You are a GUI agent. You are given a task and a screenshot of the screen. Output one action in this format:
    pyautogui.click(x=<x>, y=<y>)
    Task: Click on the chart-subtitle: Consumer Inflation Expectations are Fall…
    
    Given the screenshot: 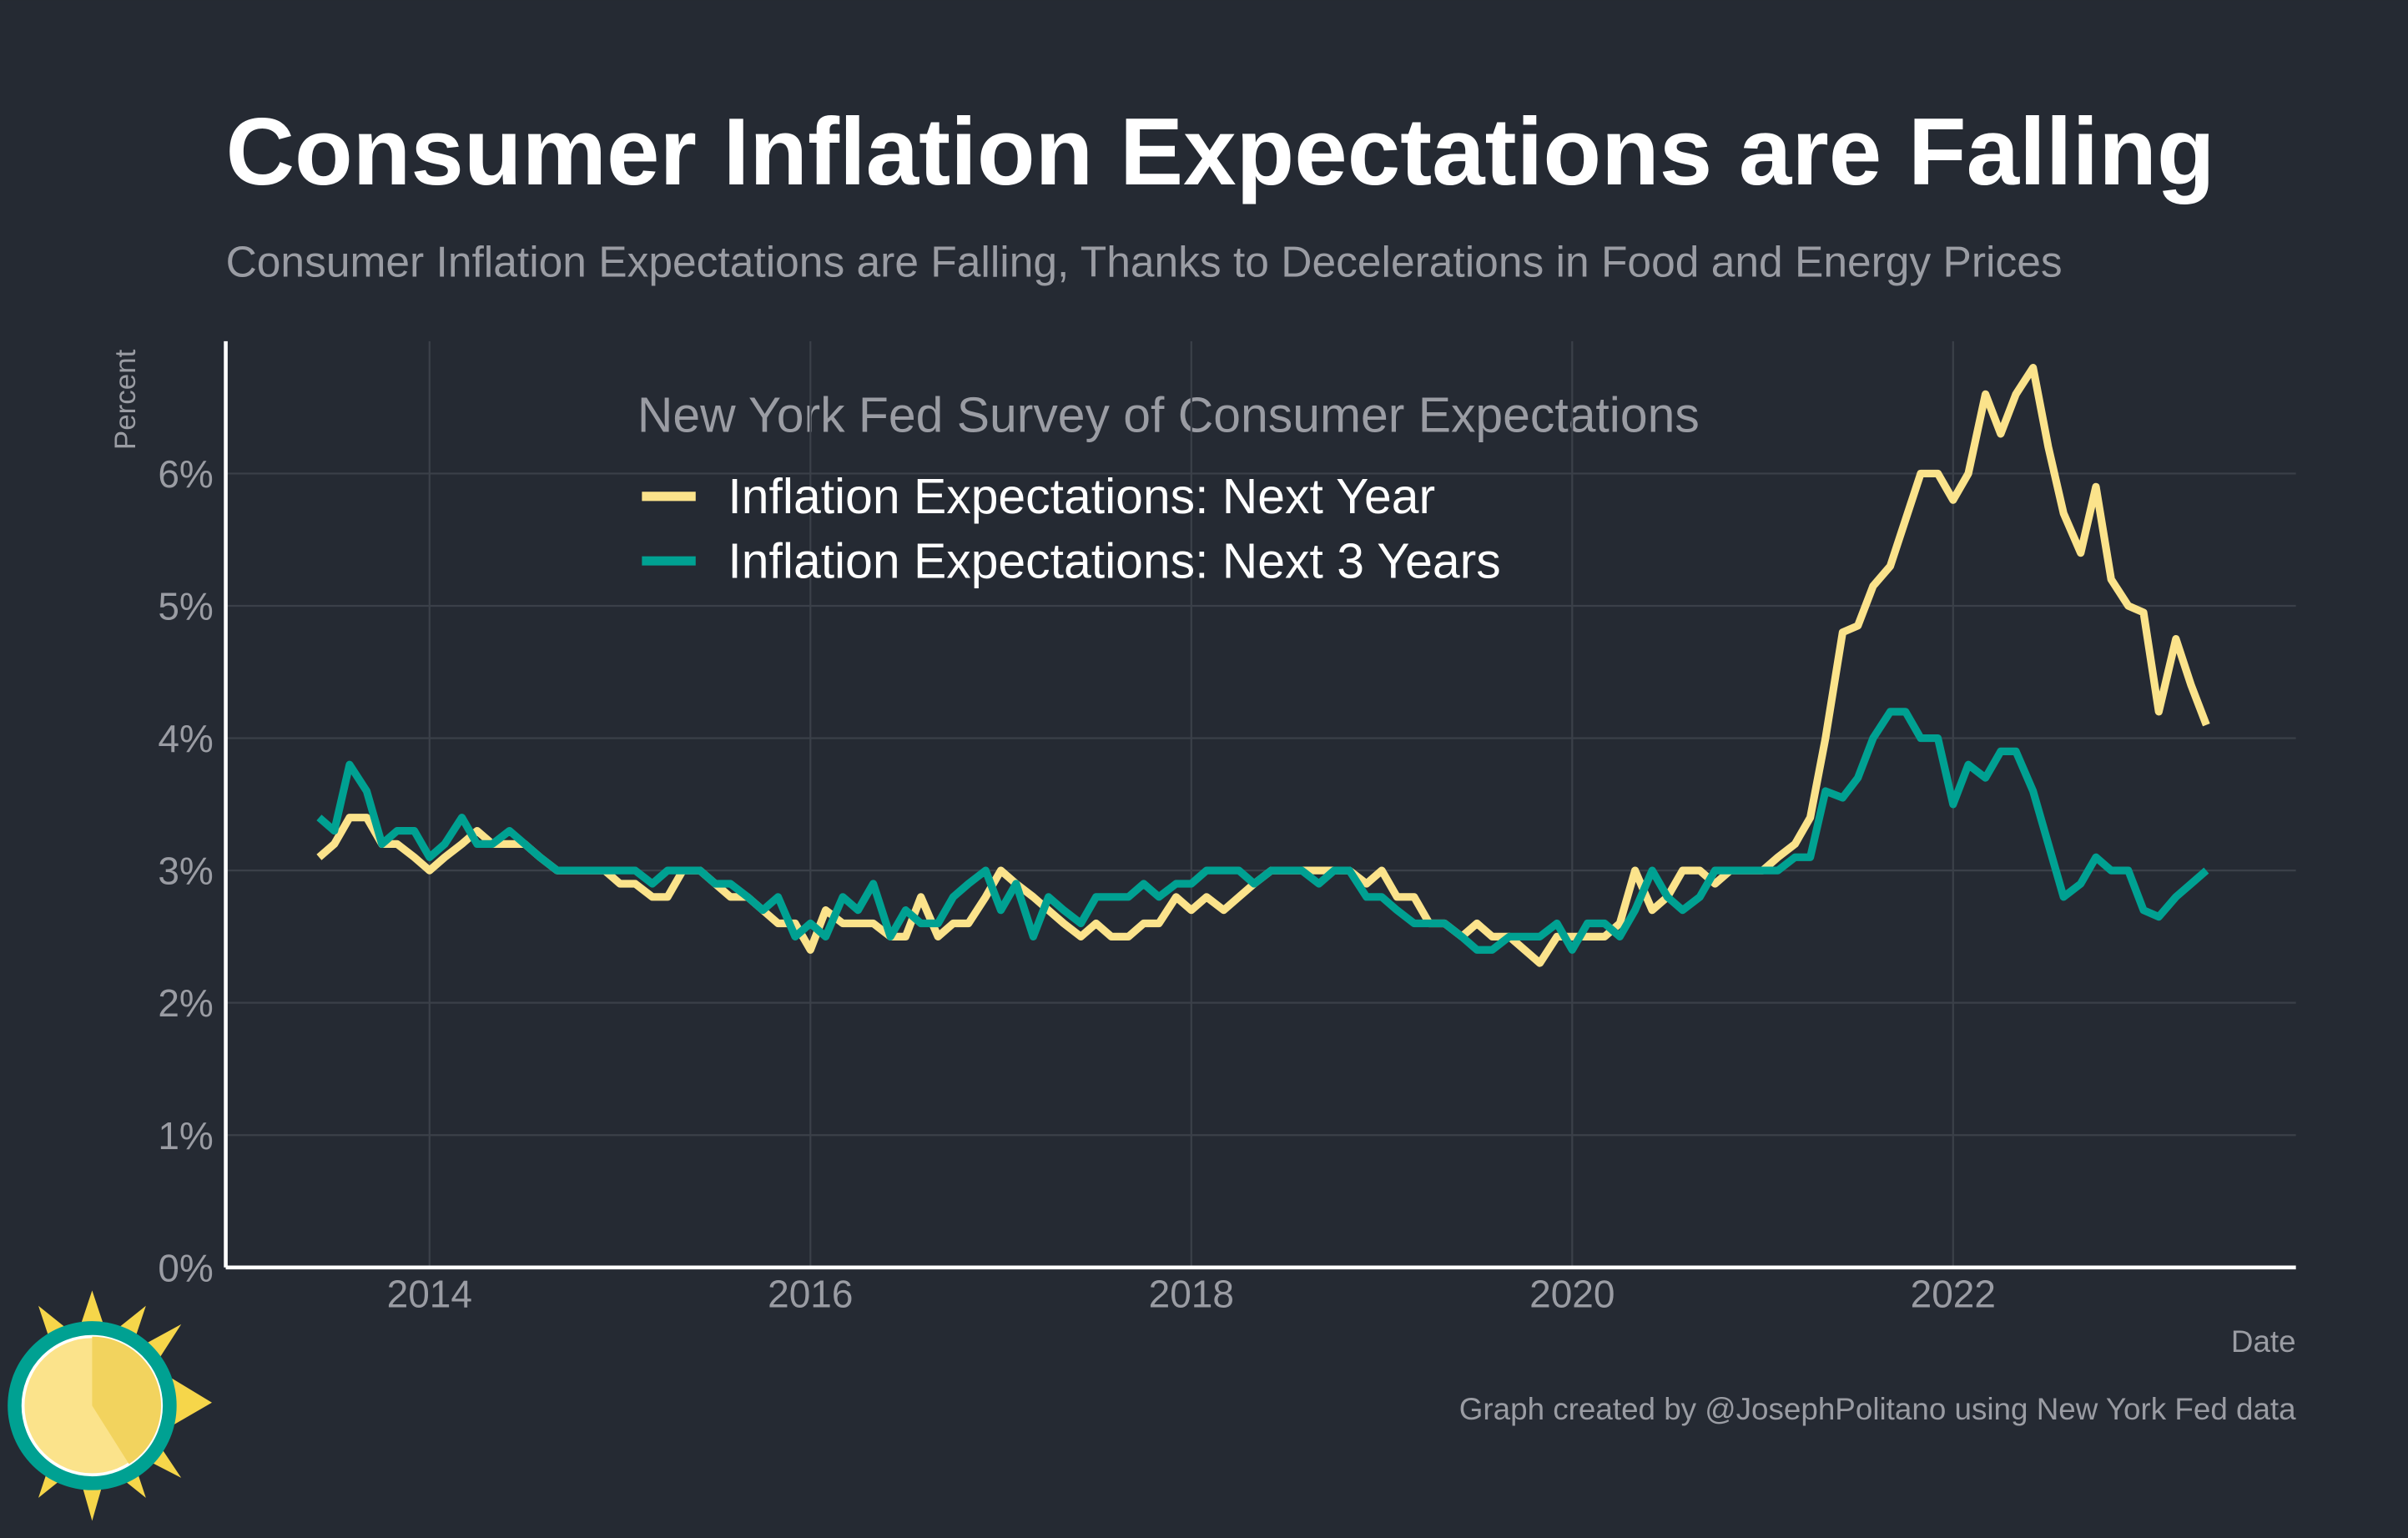 What is the action you would take?
    pyautogui.click(x=1144, y=262)
    